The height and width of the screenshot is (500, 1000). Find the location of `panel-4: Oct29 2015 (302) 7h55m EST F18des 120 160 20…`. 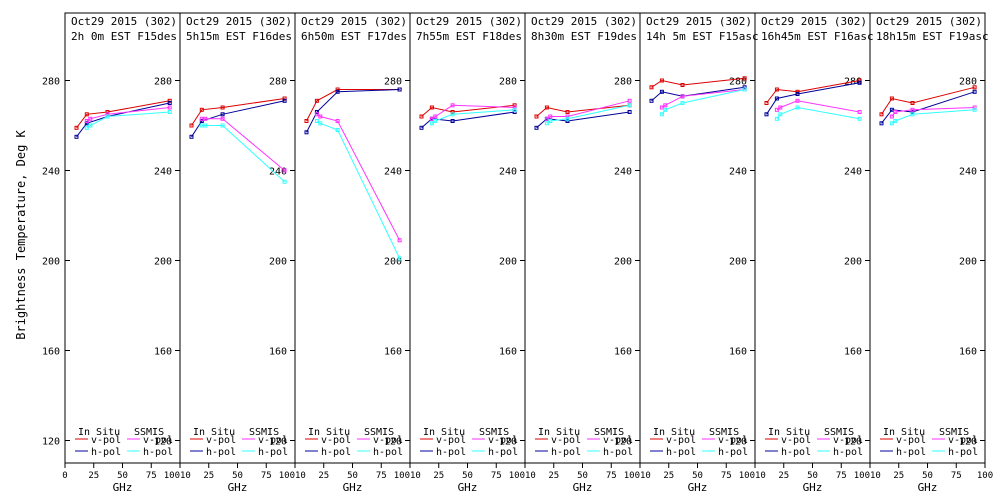

panel-4: Oct29 2015 (302) 7h55m EST F18des 120 160 20… is located at coordinates (467, 253).